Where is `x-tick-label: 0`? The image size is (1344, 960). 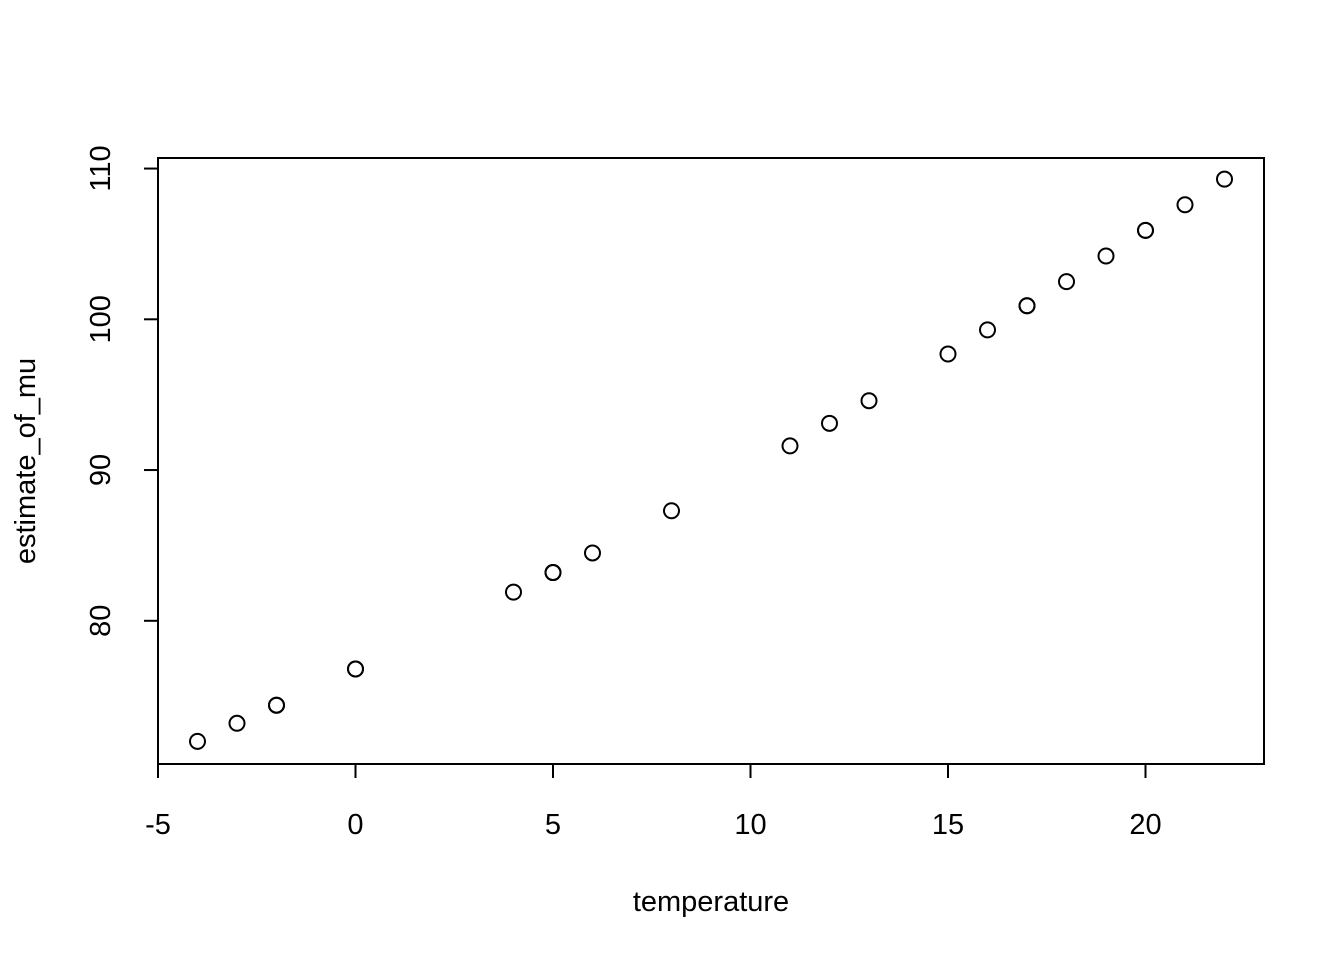
x-tick-label: 0 is located at coordinates (355, 825).